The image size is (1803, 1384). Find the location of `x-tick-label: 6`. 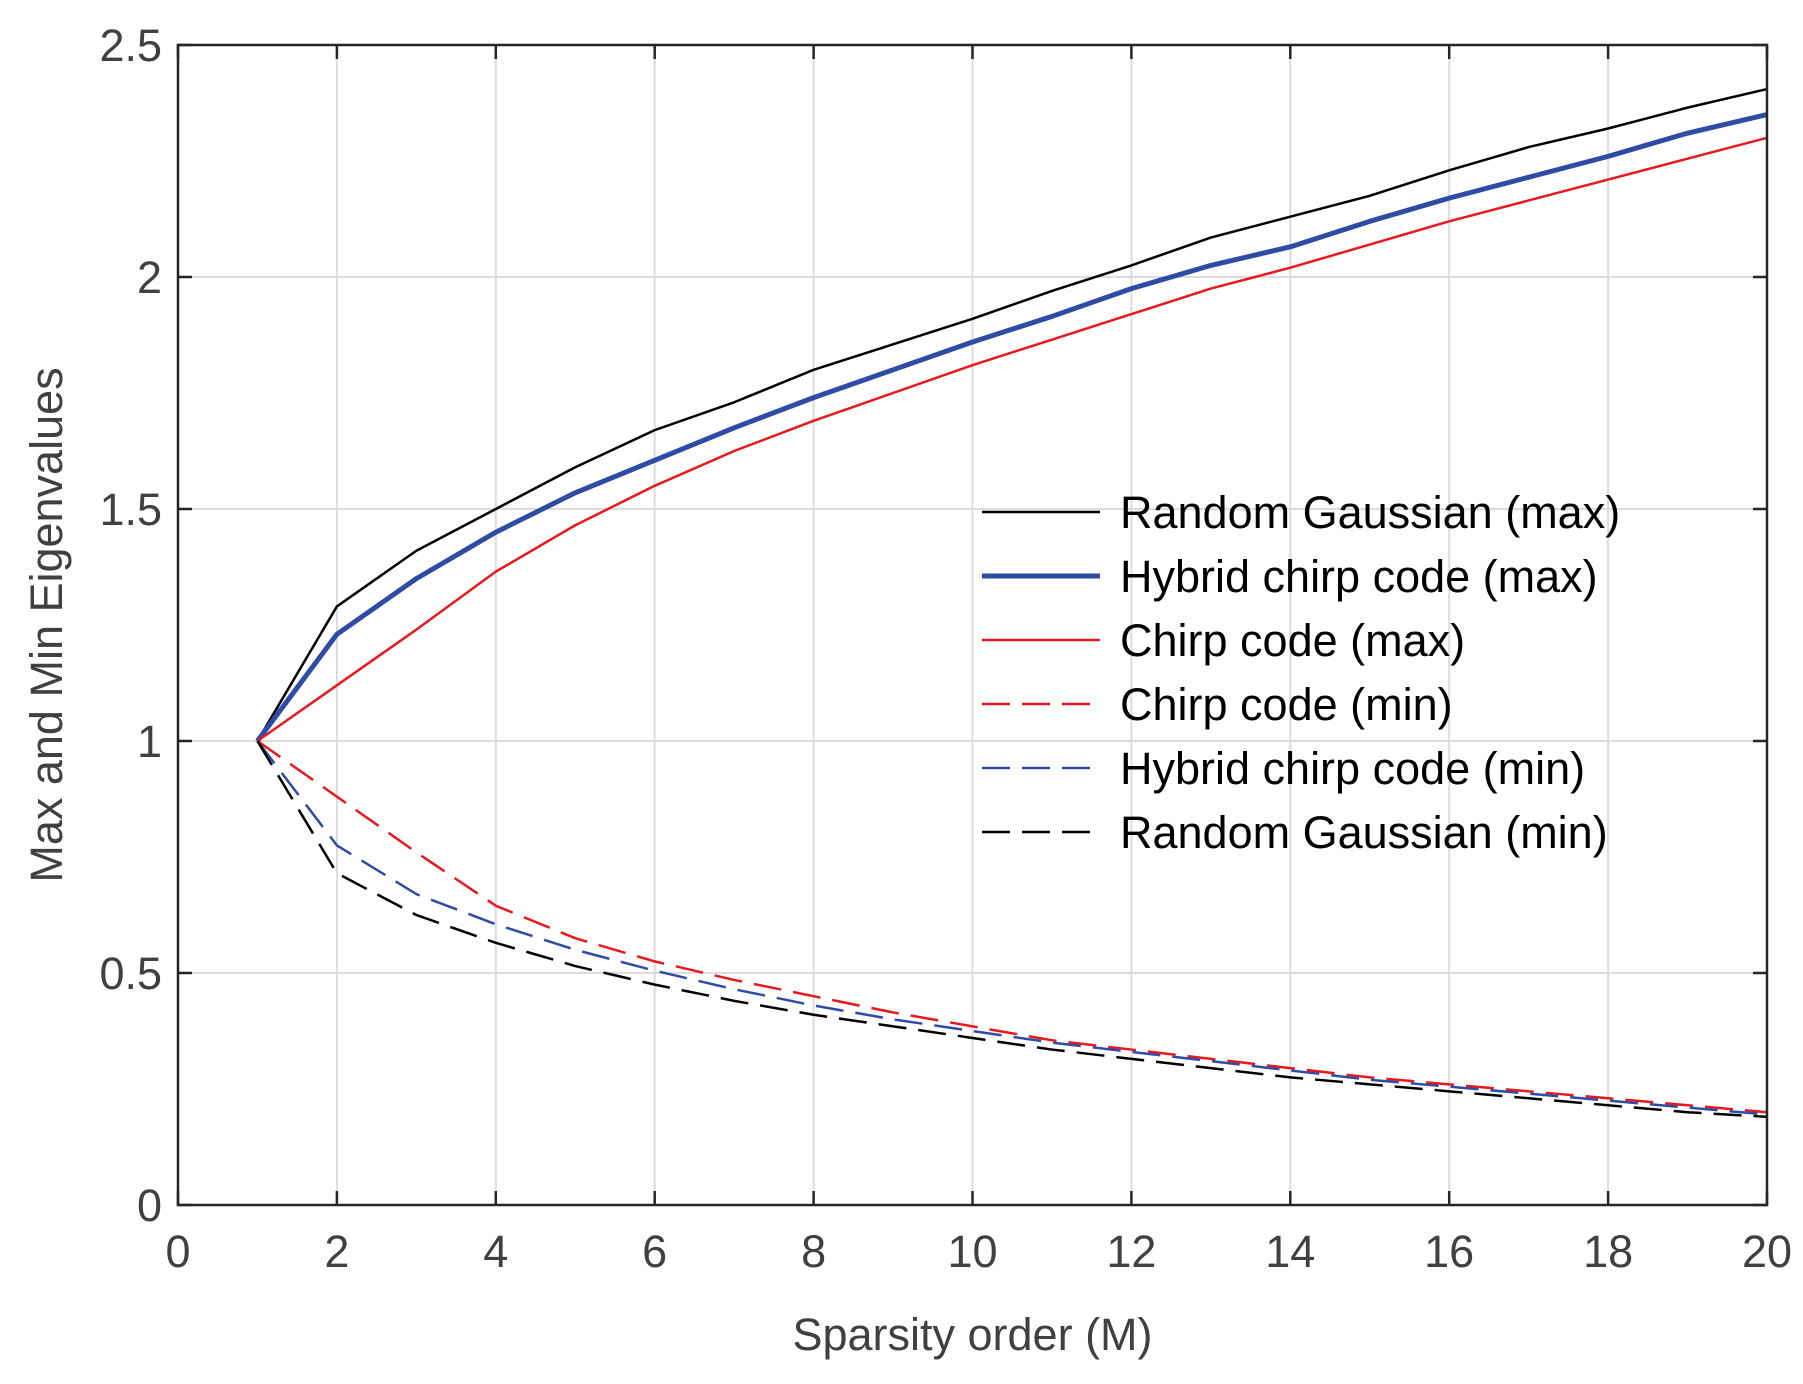

x-tick-label: 6 is located at coordinates (654, 1251).